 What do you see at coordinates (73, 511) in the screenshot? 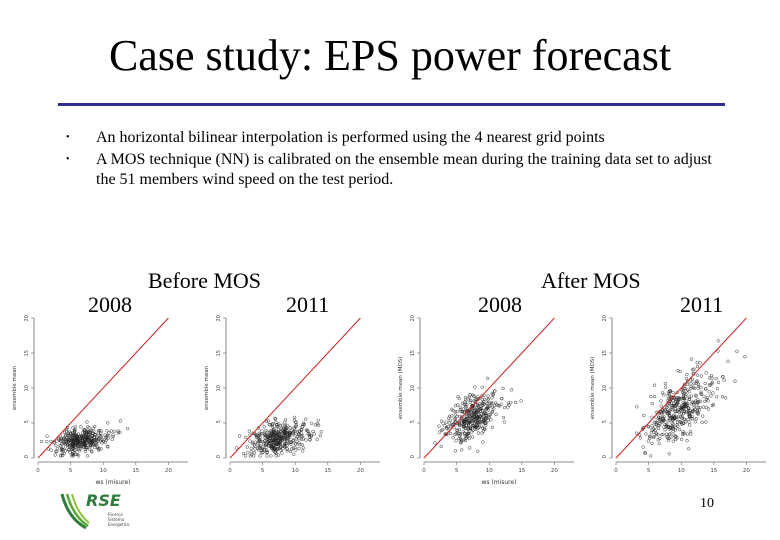
I see `logo-swoosh` at bounding box center [73, 511].